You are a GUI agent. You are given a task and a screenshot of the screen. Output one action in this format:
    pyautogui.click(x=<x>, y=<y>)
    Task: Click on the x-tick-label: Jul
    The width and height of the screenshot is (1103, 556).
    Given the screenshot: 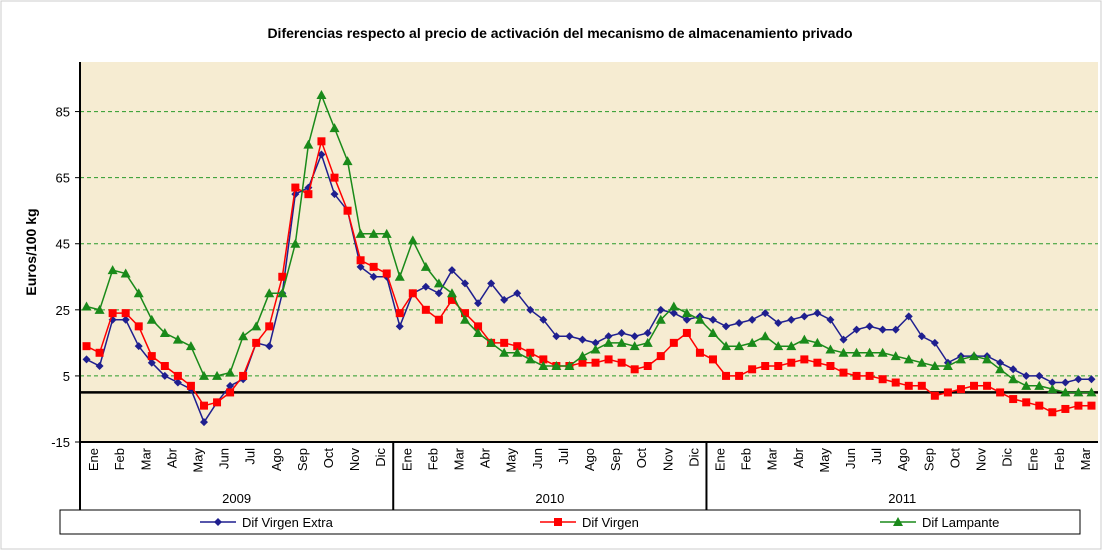 What is the action you would take?
    pyautogui.click(x=876, y=456)
    